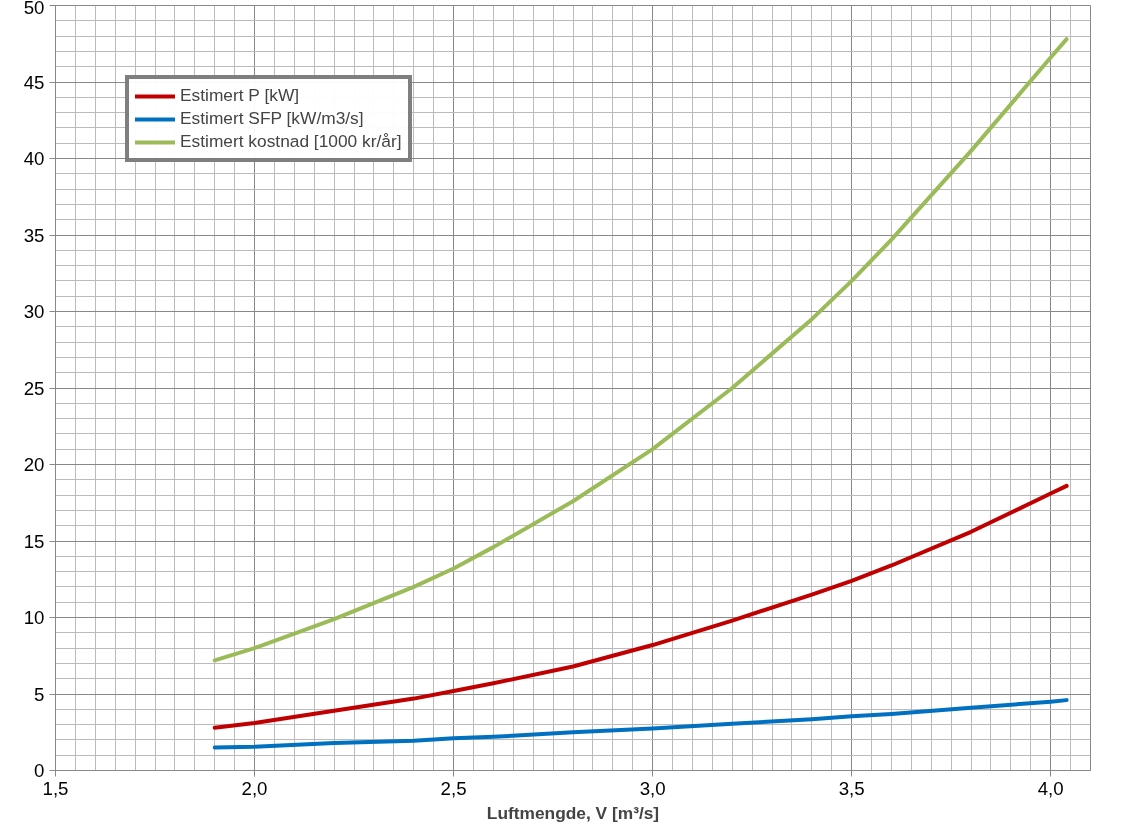 The image size is (1121, 832). I want to click on y-tick-label: 35, so click(34, 235).